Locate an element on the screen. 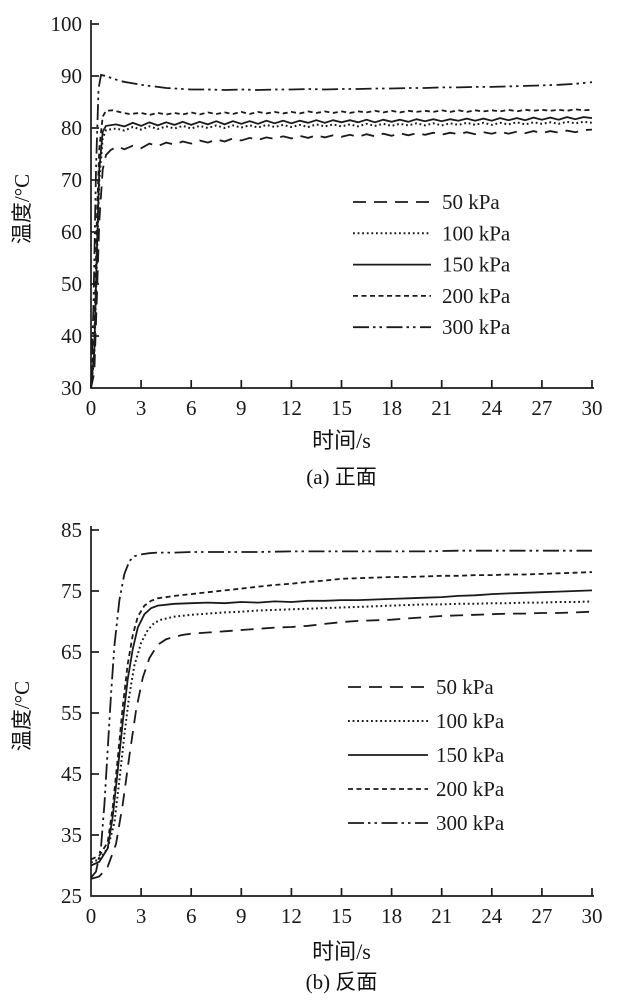  y-tick-label: 25 is located at coordinates (71, 896).